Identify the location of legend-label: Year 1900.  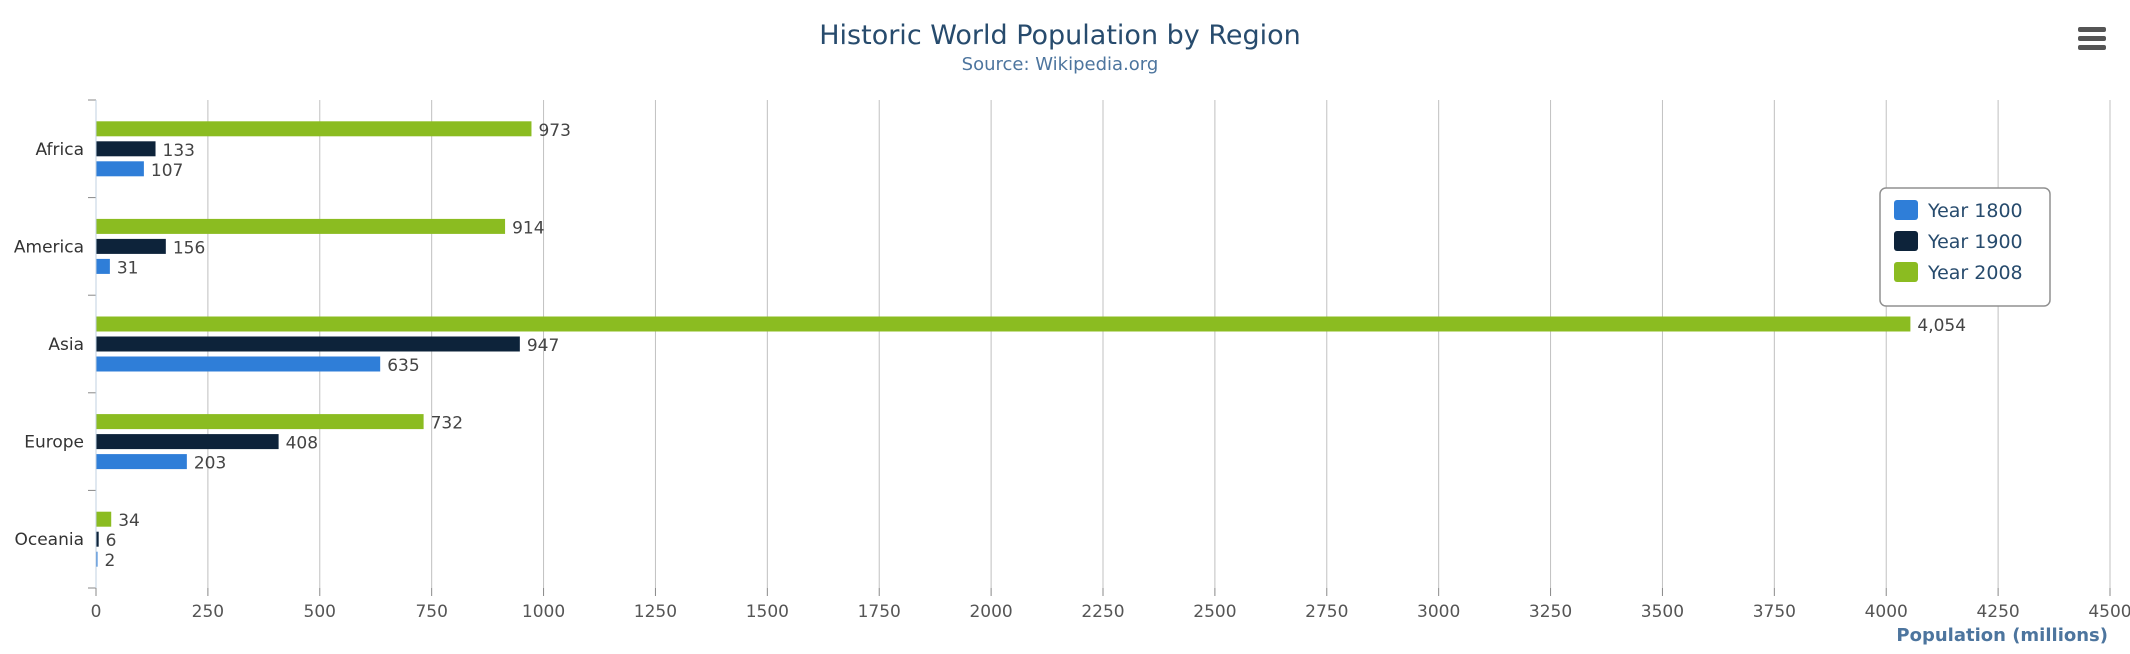
(1975, 242).